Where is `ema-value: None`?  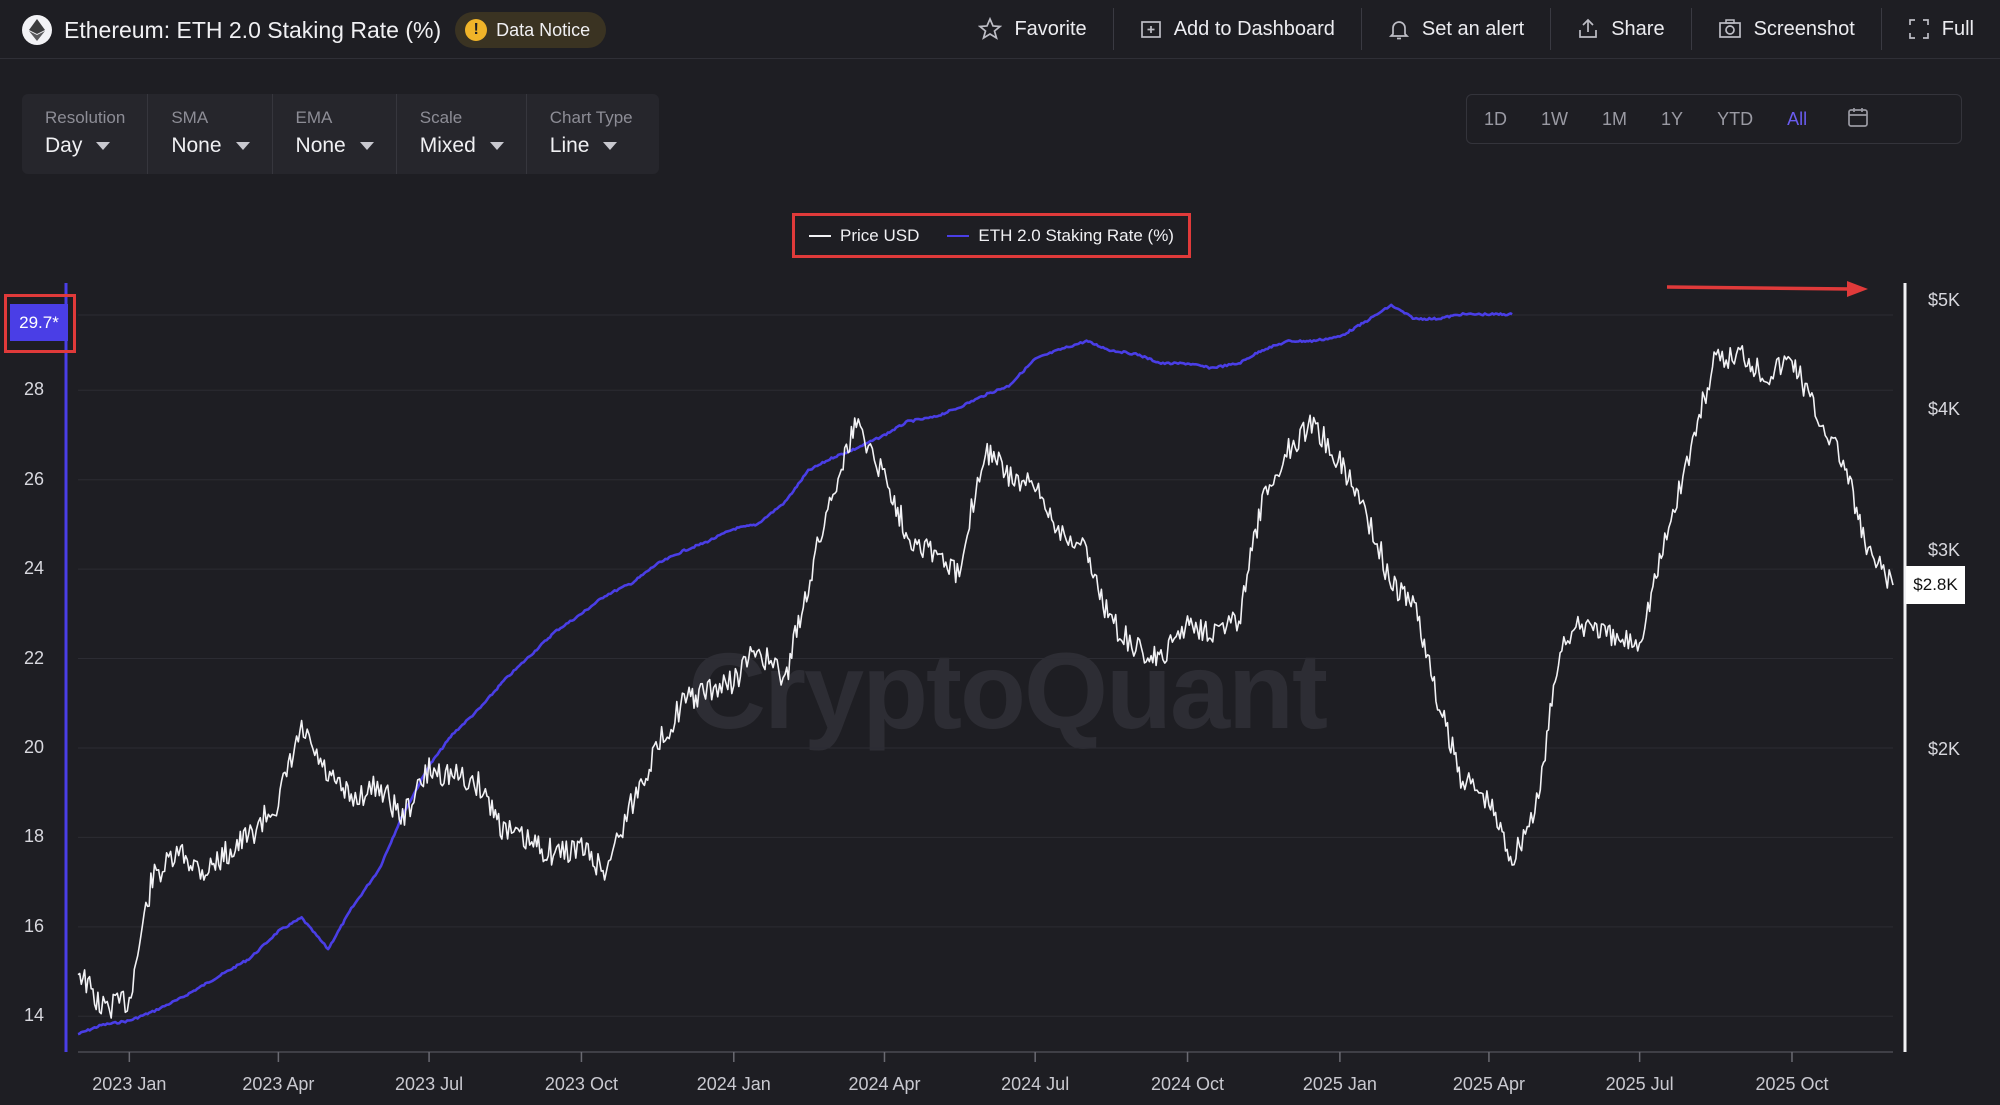
ema-value: None is located at coordinates (320, 145).